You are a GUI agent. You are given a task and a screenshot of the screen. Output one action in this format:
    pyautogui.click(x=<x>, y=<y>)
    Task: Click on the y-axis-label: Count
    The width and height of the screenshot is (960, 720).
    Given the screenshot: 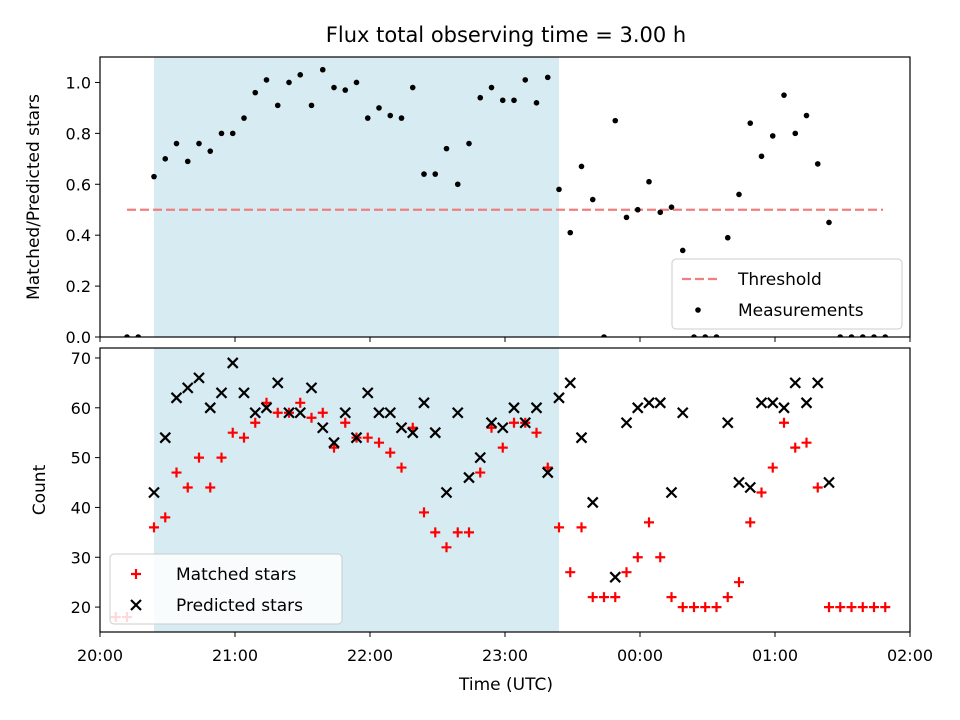 What is the action you would take?
    pyautogui.click(x=40, y=489)
    